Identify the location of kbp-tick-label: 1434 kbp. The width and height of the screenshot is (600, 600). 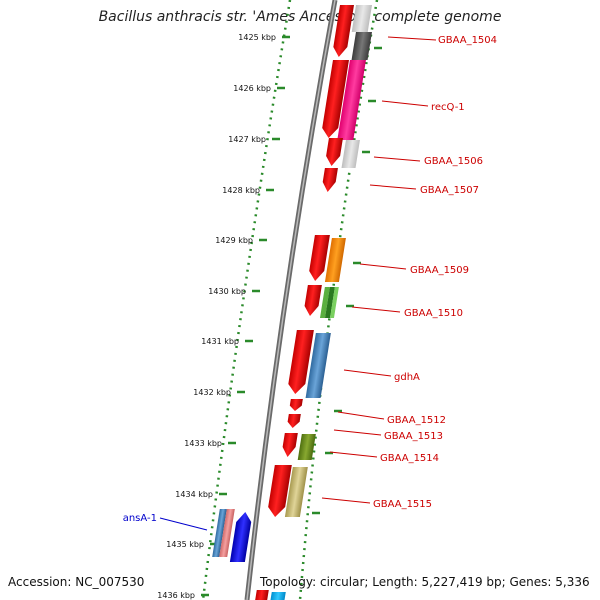
(194, 494).